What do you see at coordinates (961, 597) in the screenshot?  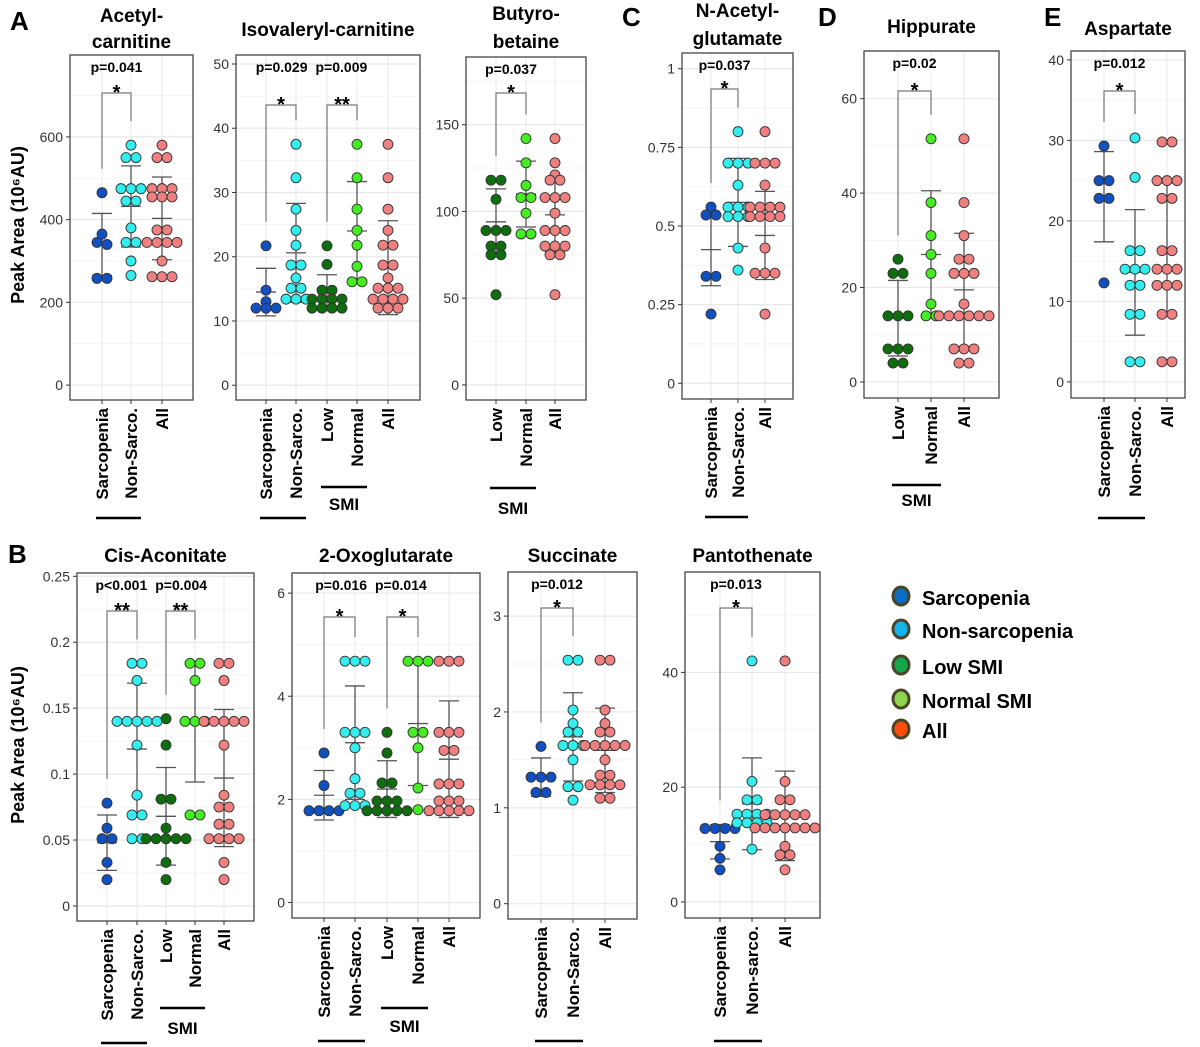 I see `legend-item: Sarcopenia` at bounding box center [961, 597].